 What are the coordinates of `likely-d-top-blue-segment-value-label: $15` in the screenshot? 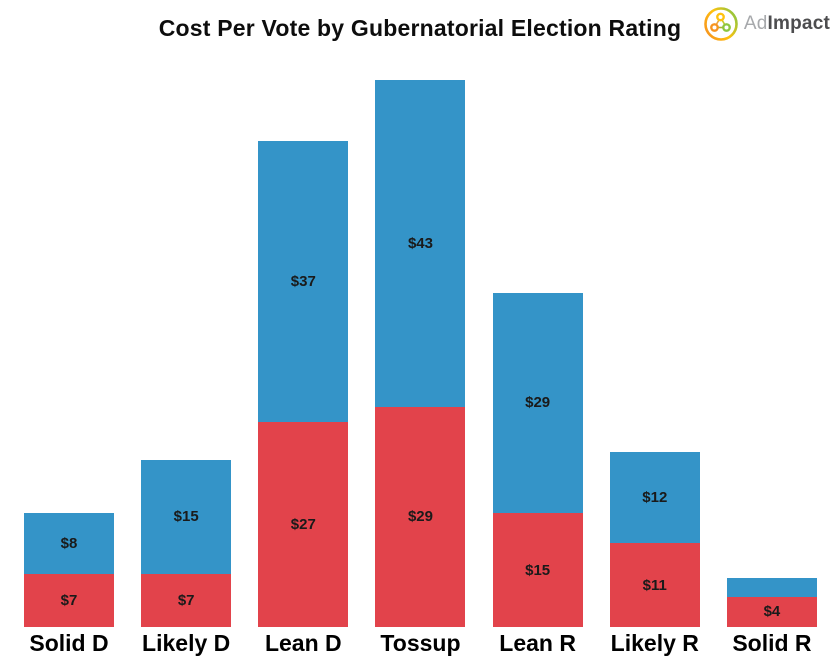 It's located at (186, 517).